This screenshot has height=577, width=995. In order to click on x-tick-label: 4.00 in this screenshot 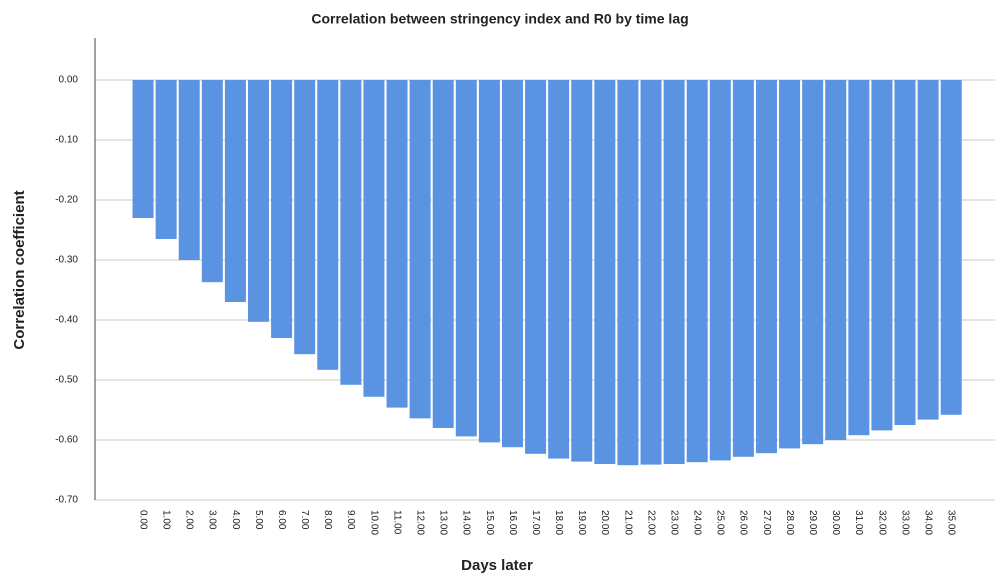, I will do `click(235, 520)`.